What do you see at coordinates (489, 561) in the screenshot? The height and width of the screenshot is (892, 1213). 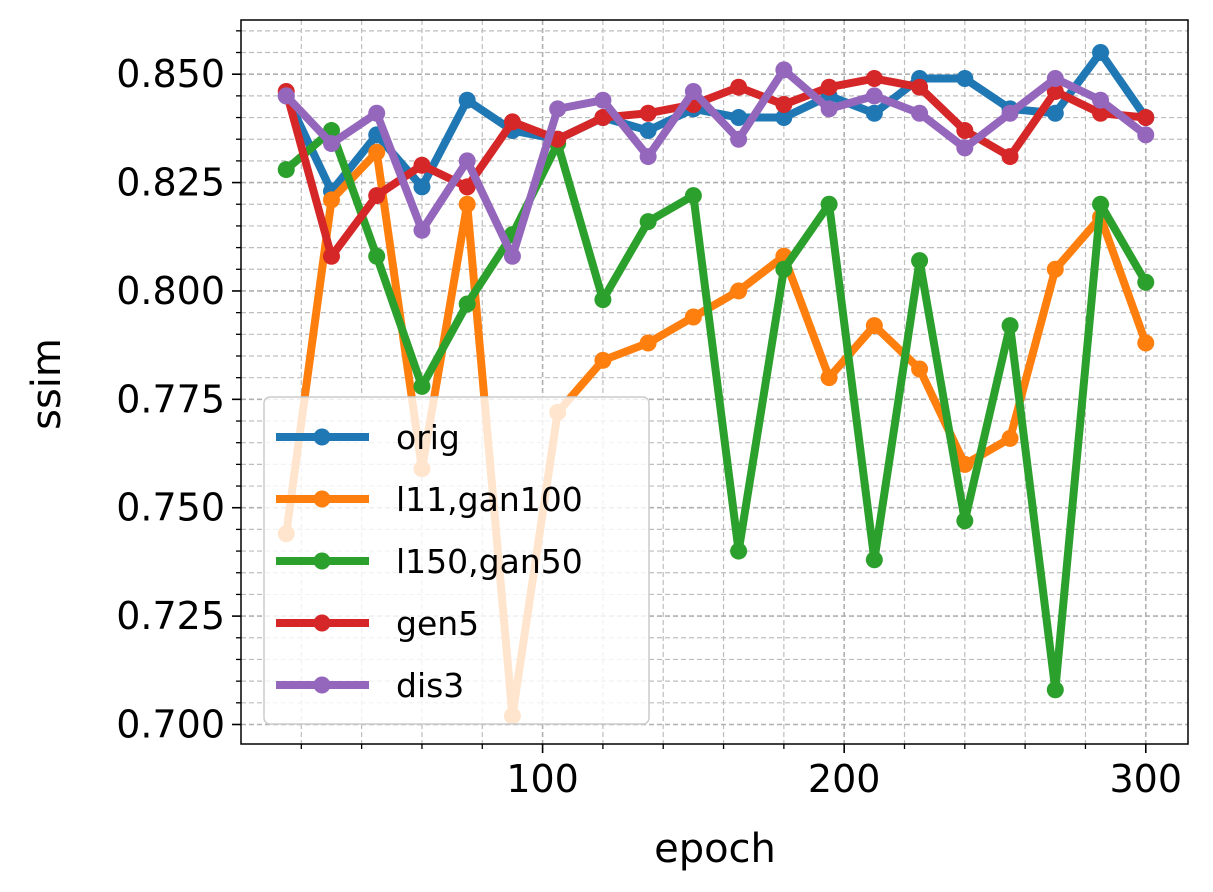 I see `legend-label: l150,gan50` at bounding box center [489, 561].